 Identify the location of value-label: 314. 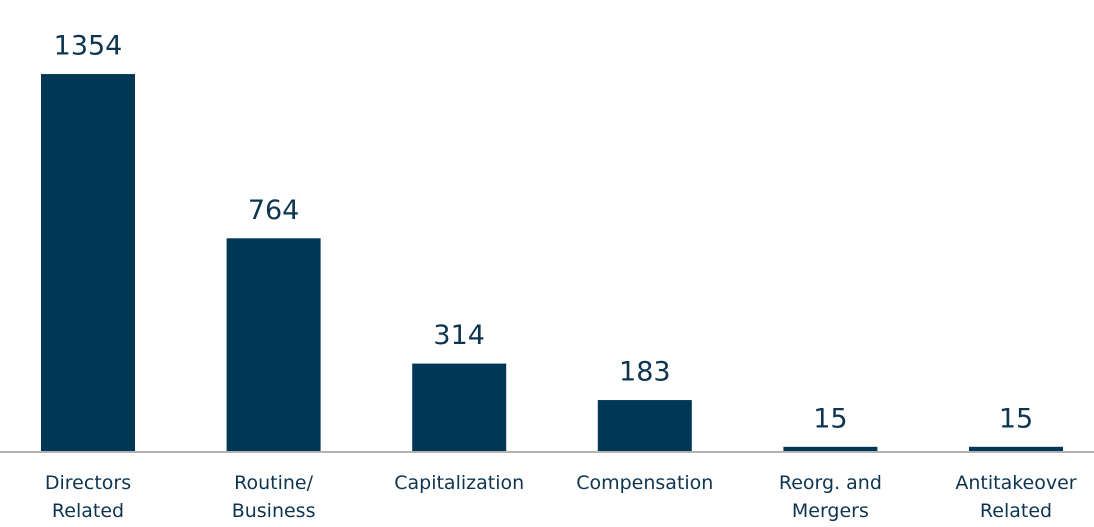
(459, 335).